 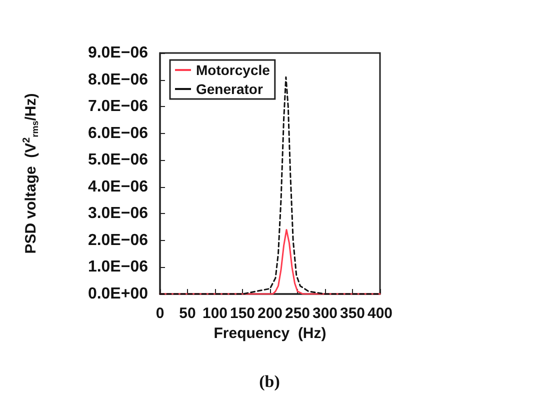 What do you see at coordinates (233, 70) in the screenshot?
I see `legend-label: Motorcycle` at bounding box center [233, 70].